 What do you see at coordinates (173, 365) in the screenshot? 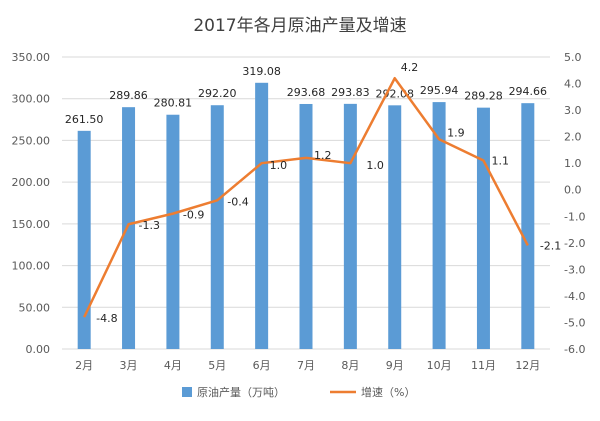
I see `x-tick-label: 4月` at bounding box center [173, 365].